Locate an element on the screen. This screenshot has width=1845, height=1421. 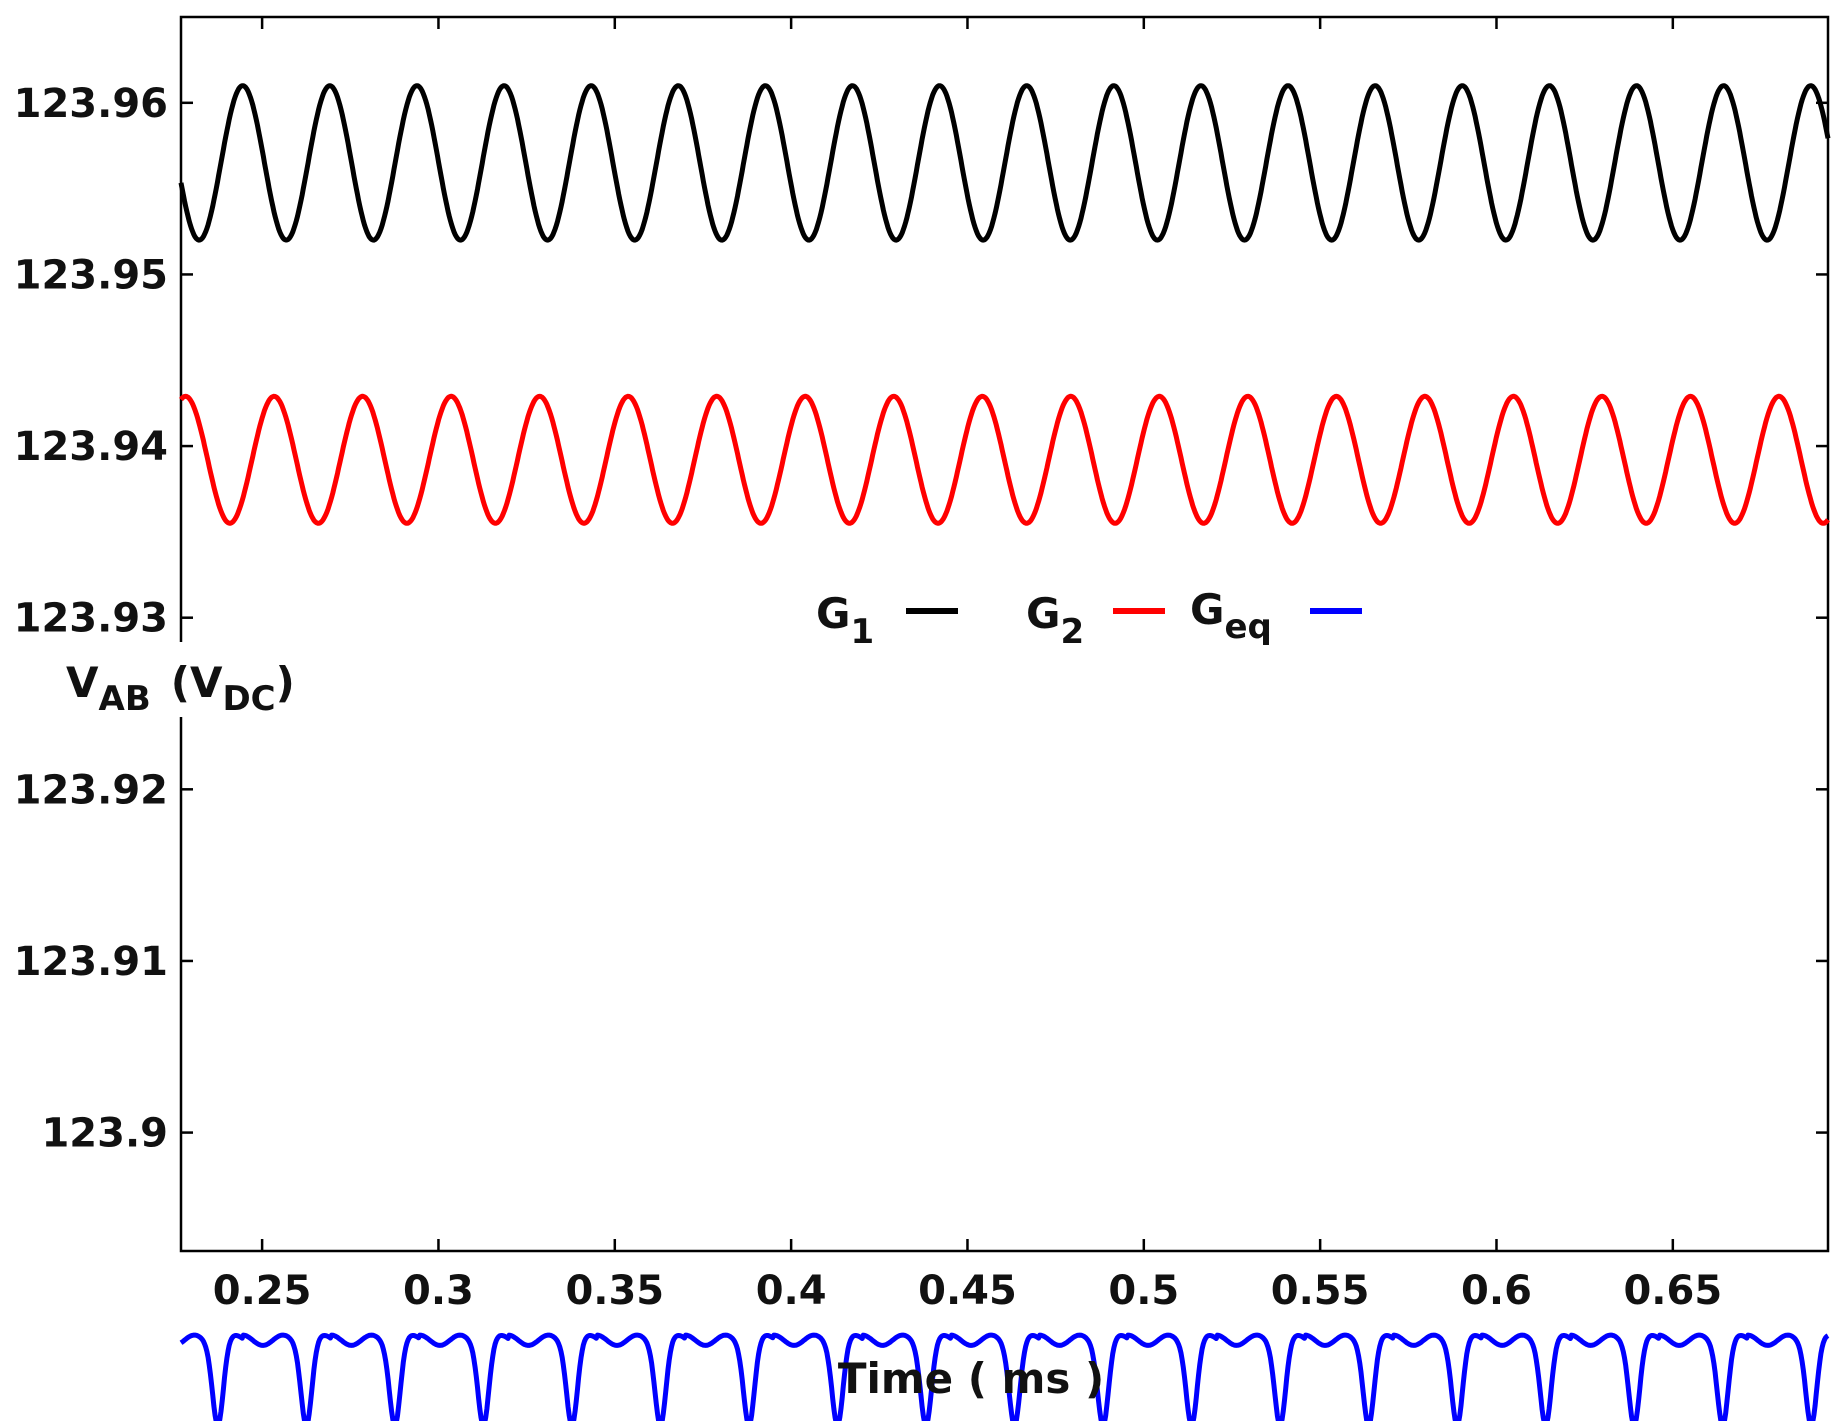
x-axis-title: Time ( ms ) is located at coordinates (971, 1378).